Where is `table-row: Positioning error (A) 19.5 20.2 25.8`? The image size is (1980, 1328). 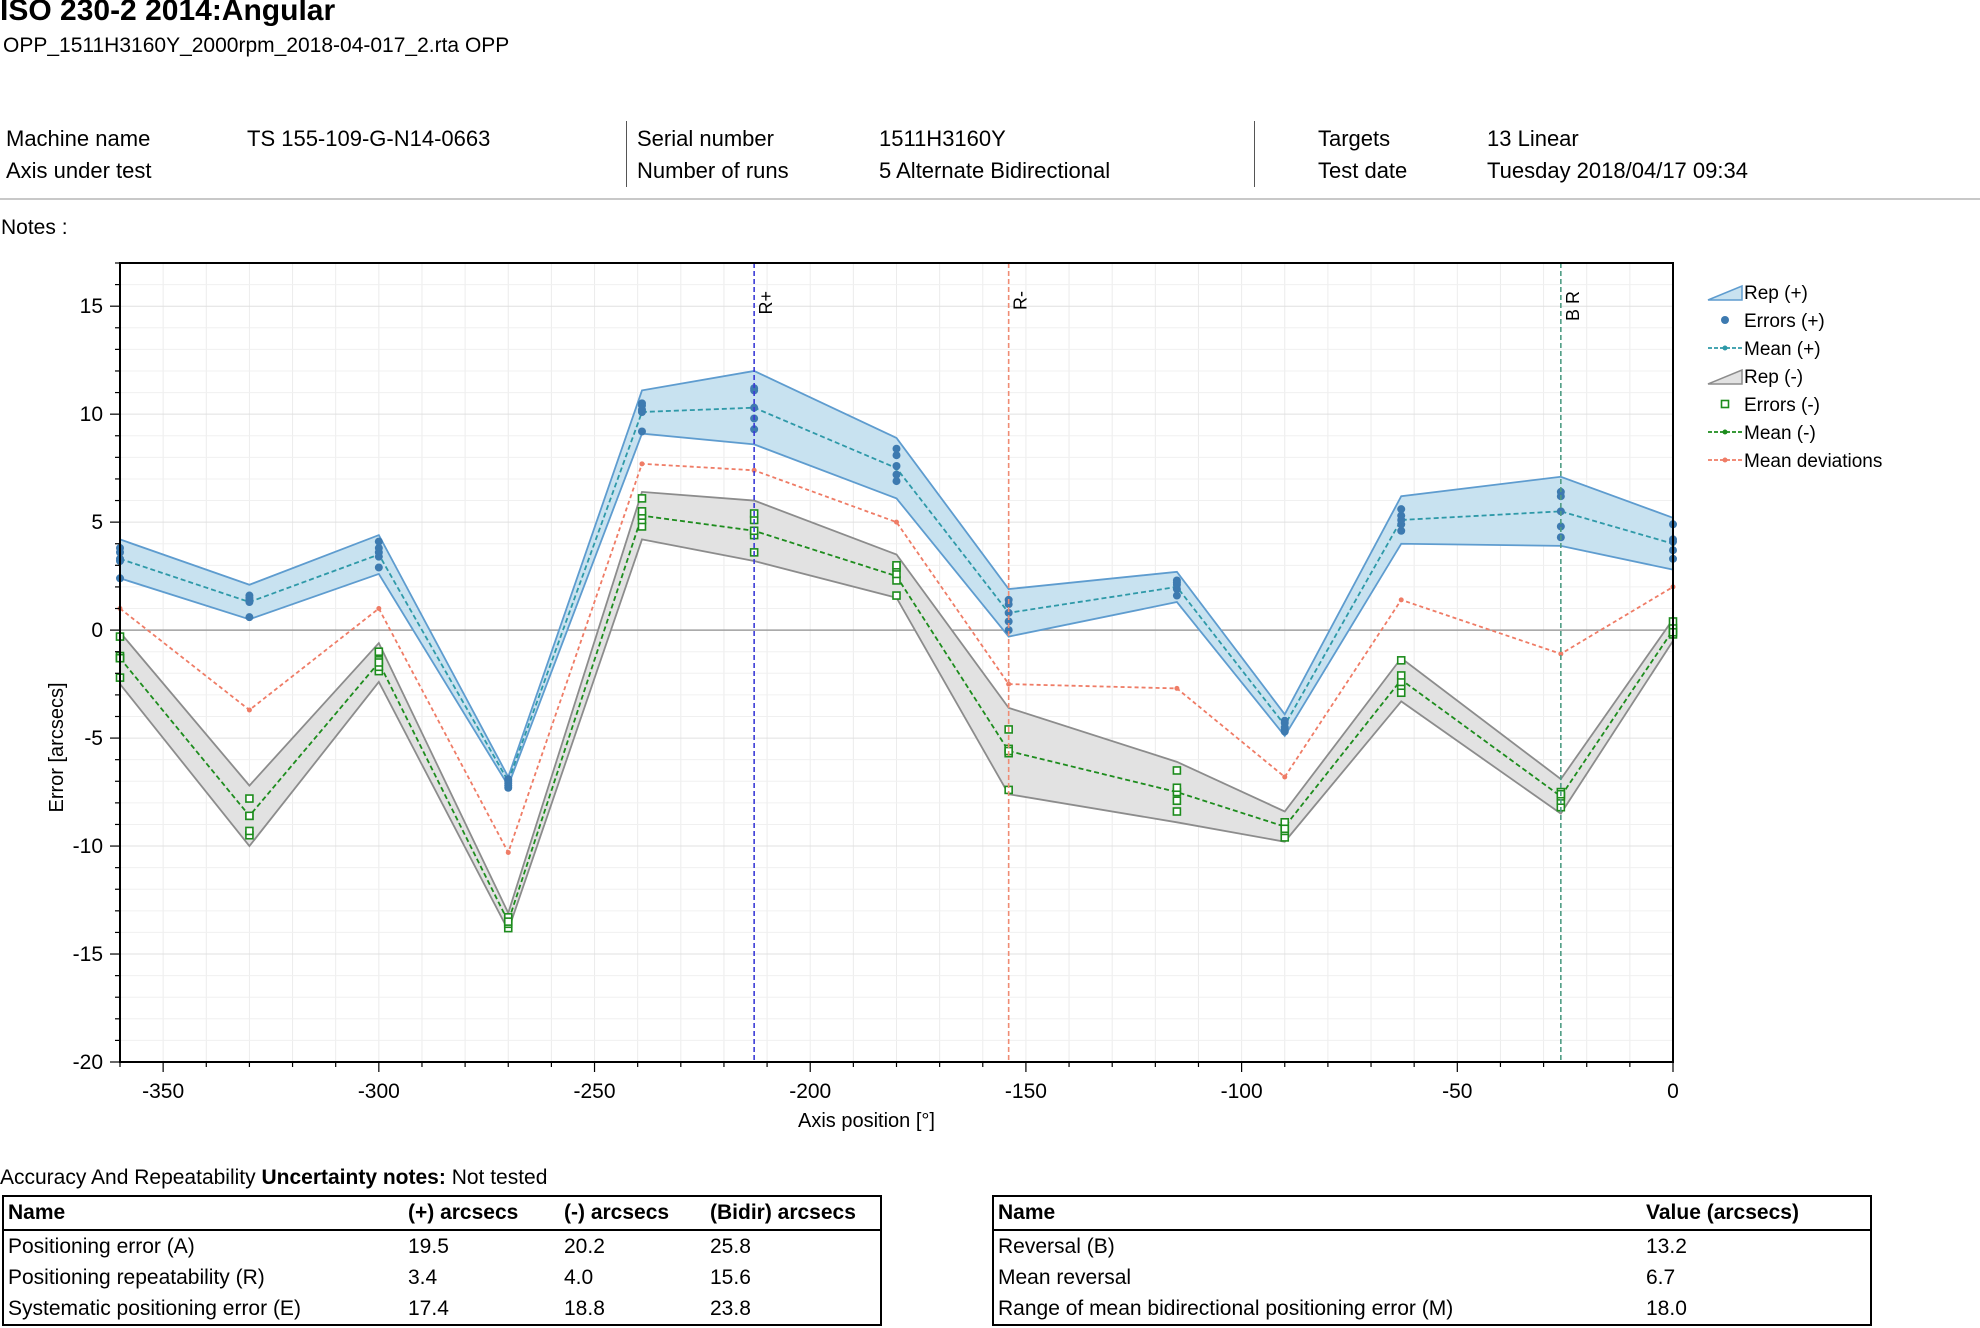
table-row: Positioning error (A) 19.5 20.2 25.8 is located at coordinates (442, 1246).